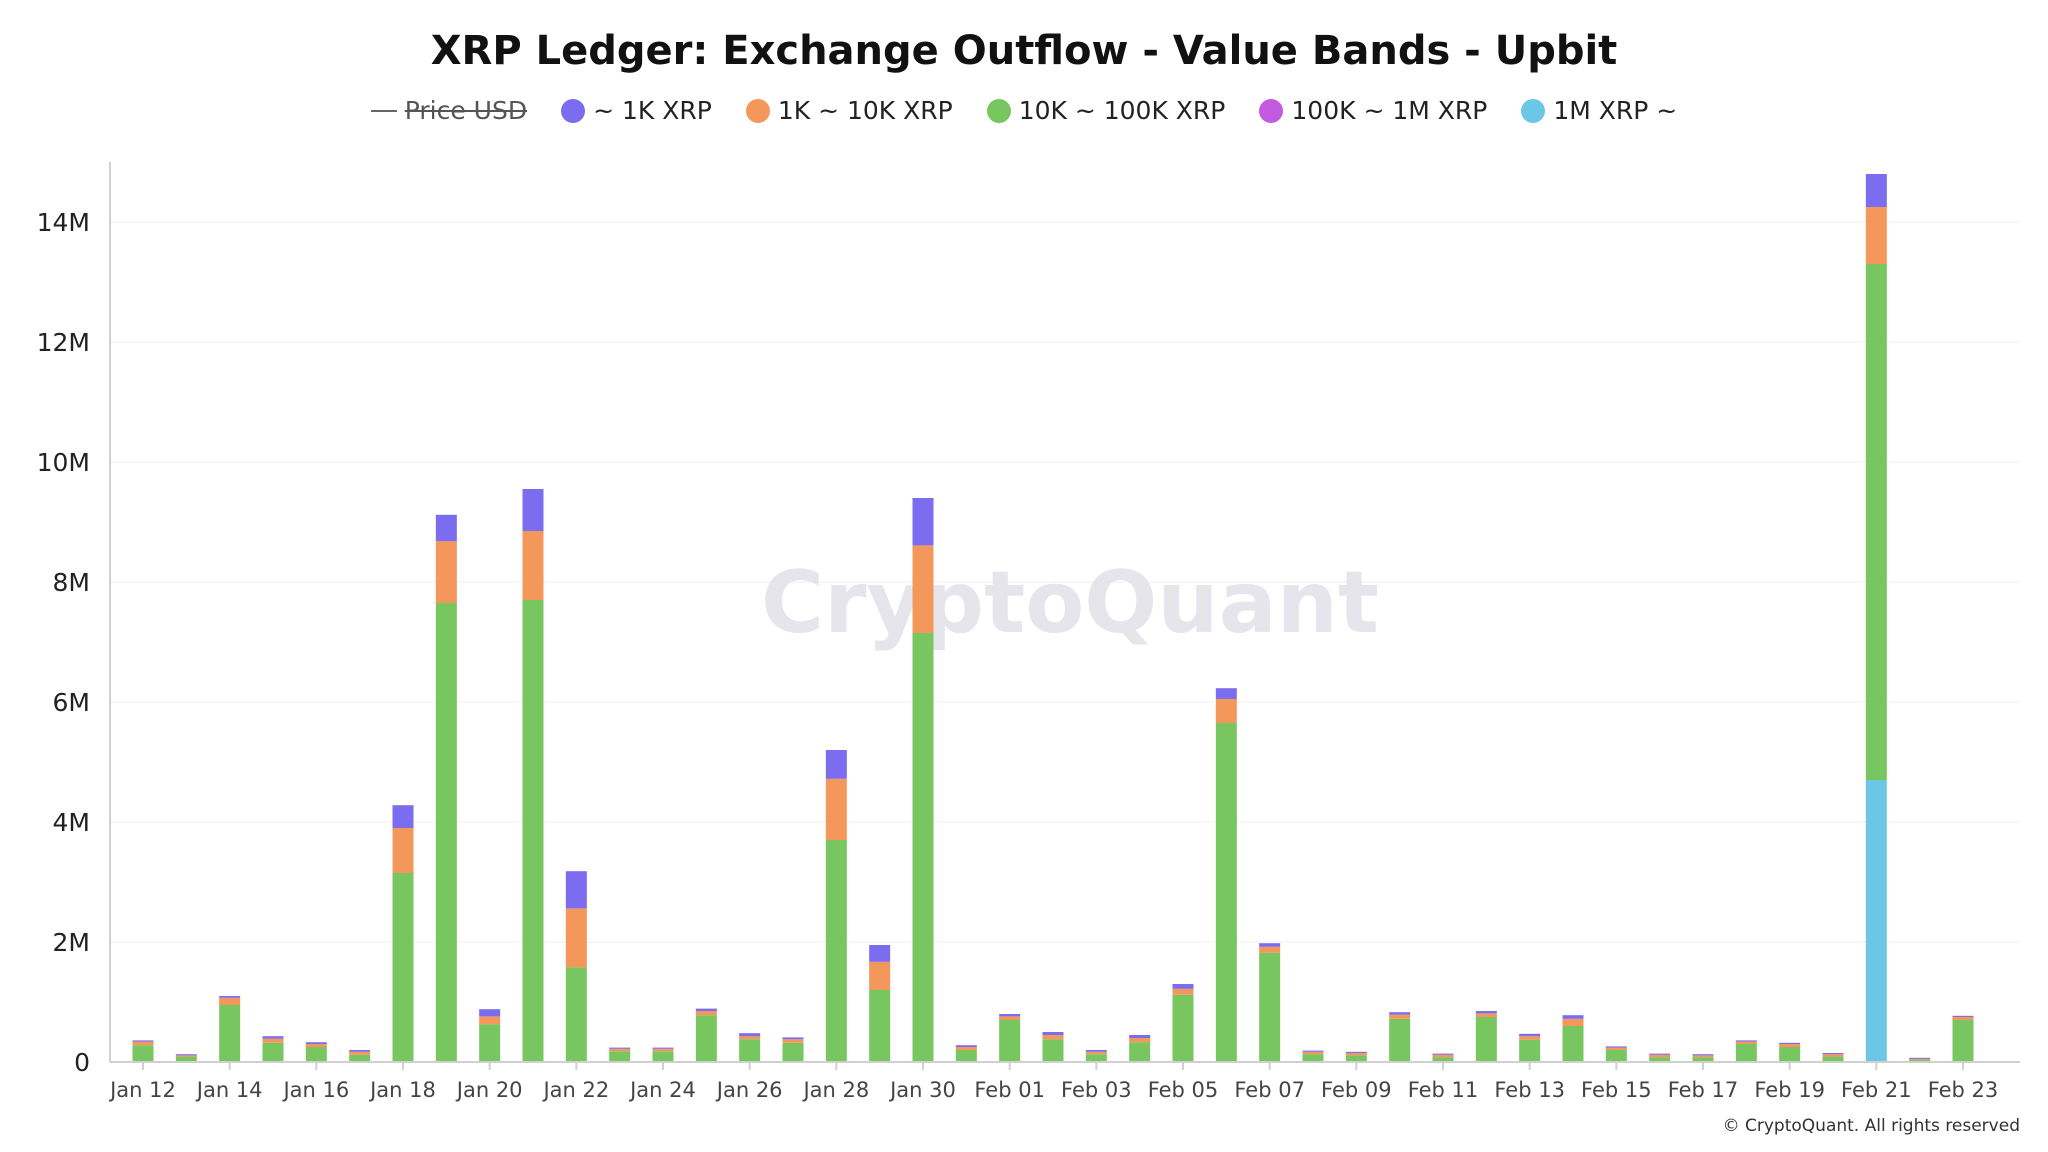 This screenshot has height=1152, width=2048. Describe the element at coordinates (1105, 110) in the screenshot. I see `legend-item-3: 10K ~ 100K XRP` at that location.